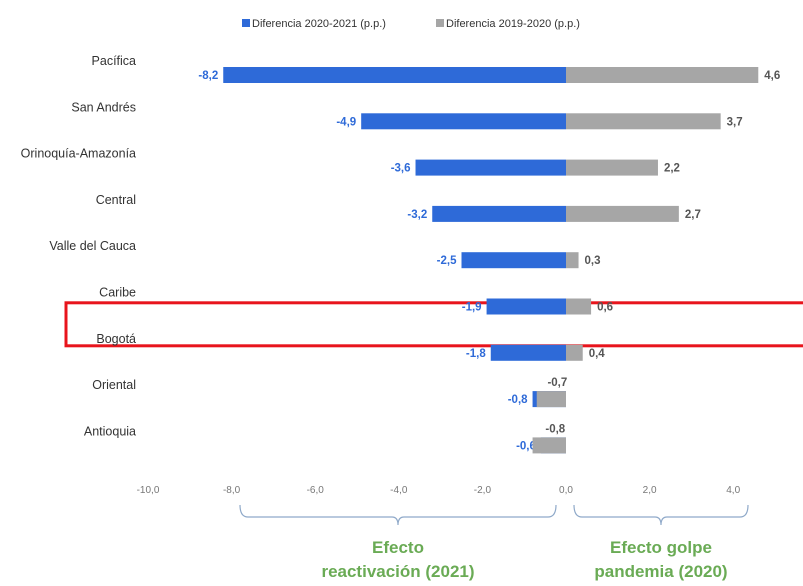 The image size is (803, 586). Describe the element at coordinates (476, 354) in the screenshot. I see `data-label-2020-2021: -1,8` at that location.